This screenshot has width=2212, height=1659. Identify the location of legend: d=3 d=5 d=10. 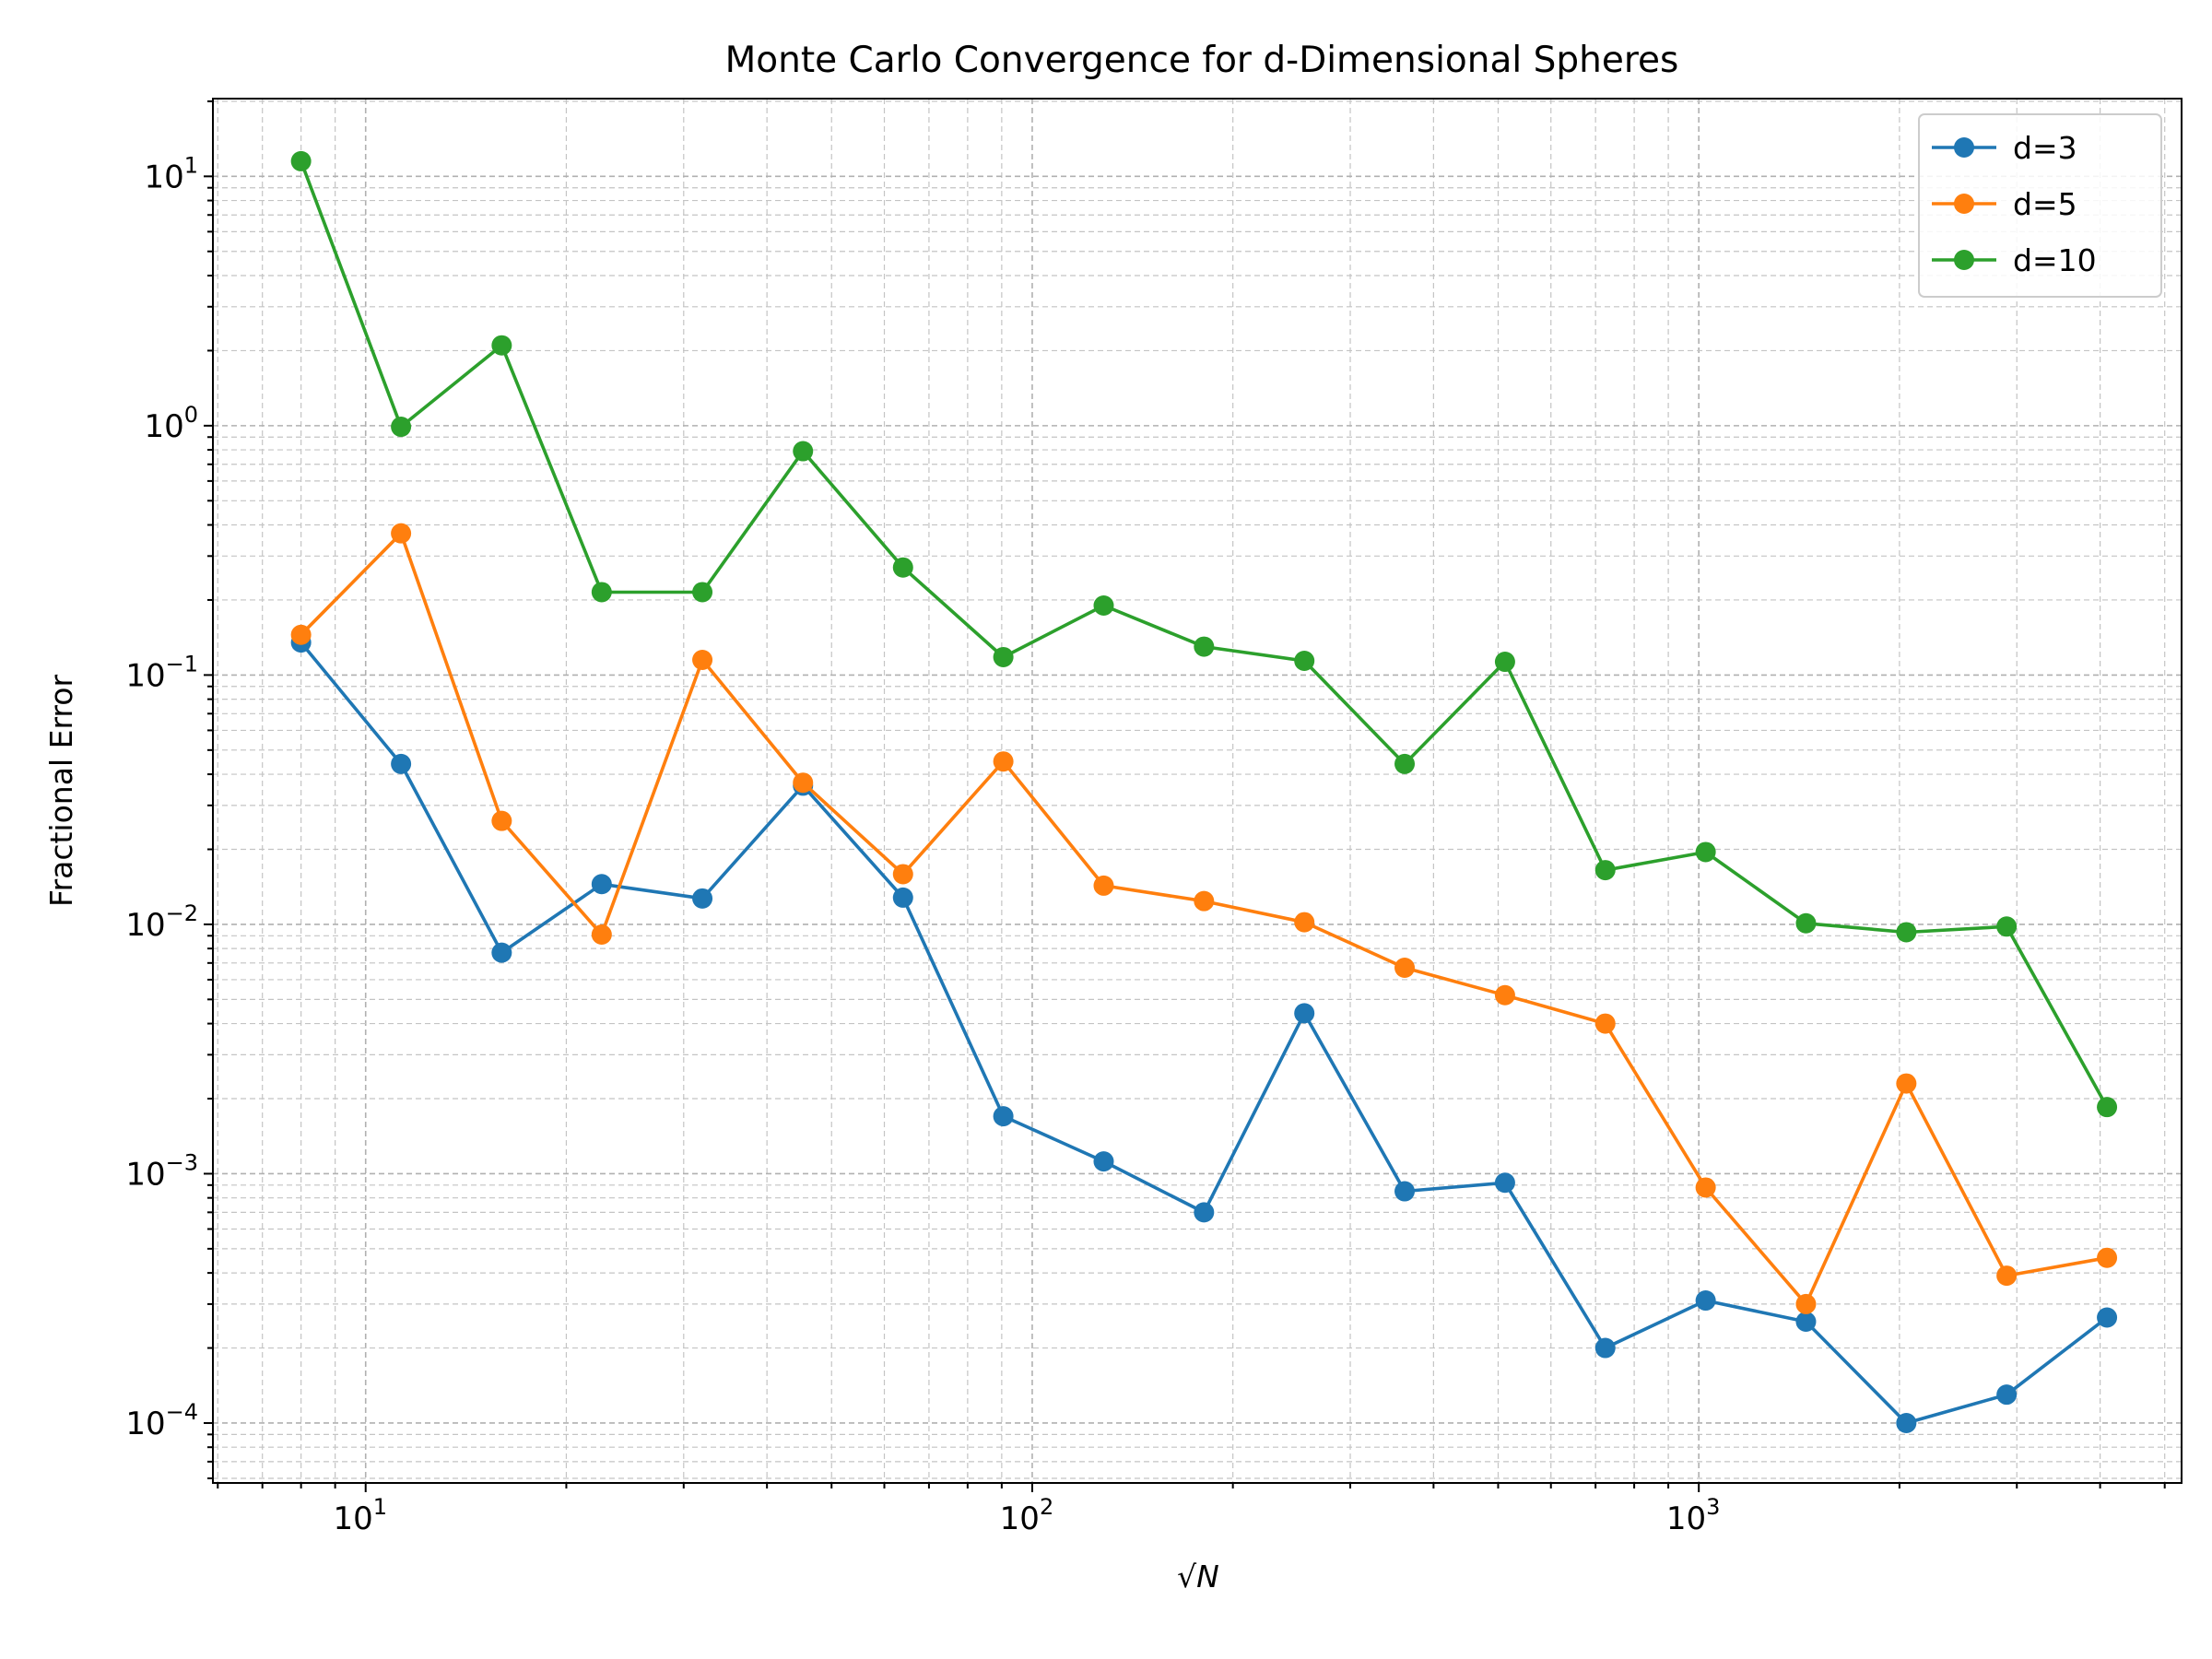
(2040, 205).